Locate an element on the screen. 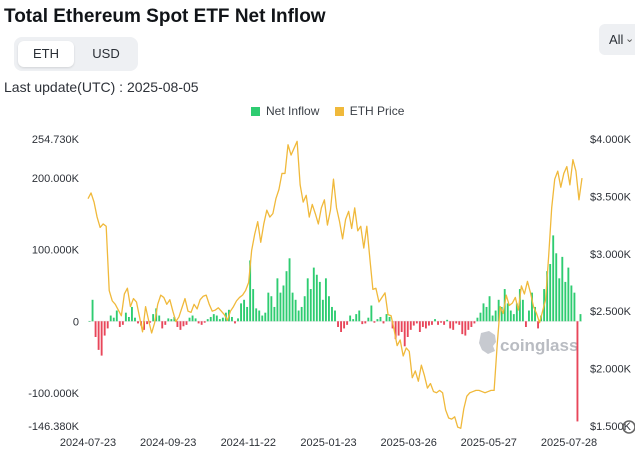 The height and width of the screenshot is (452, 635). settings-button is located at coordinates (628, 427).